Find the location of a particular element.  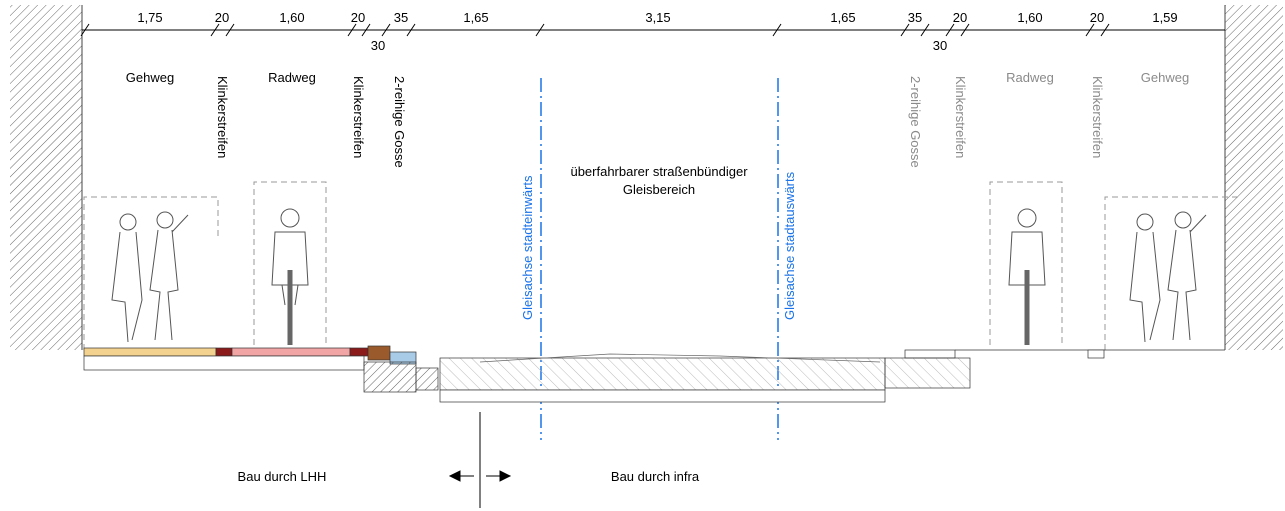

pavement is located at coordinates (654, 374).